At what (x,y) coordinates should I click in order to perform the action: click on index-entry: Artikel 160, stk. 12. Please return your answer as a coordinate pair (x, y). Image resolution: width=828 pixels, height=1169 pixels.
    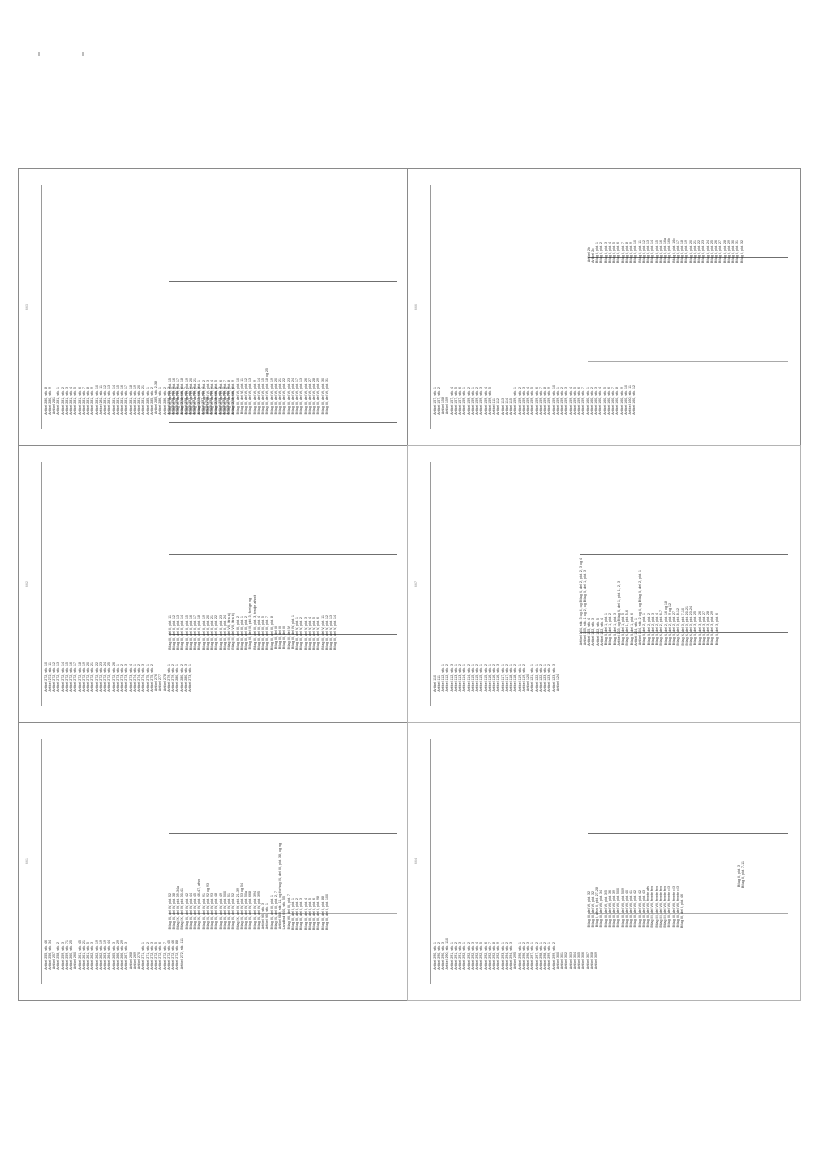
    Looking at the image, I should click on (634, 399).